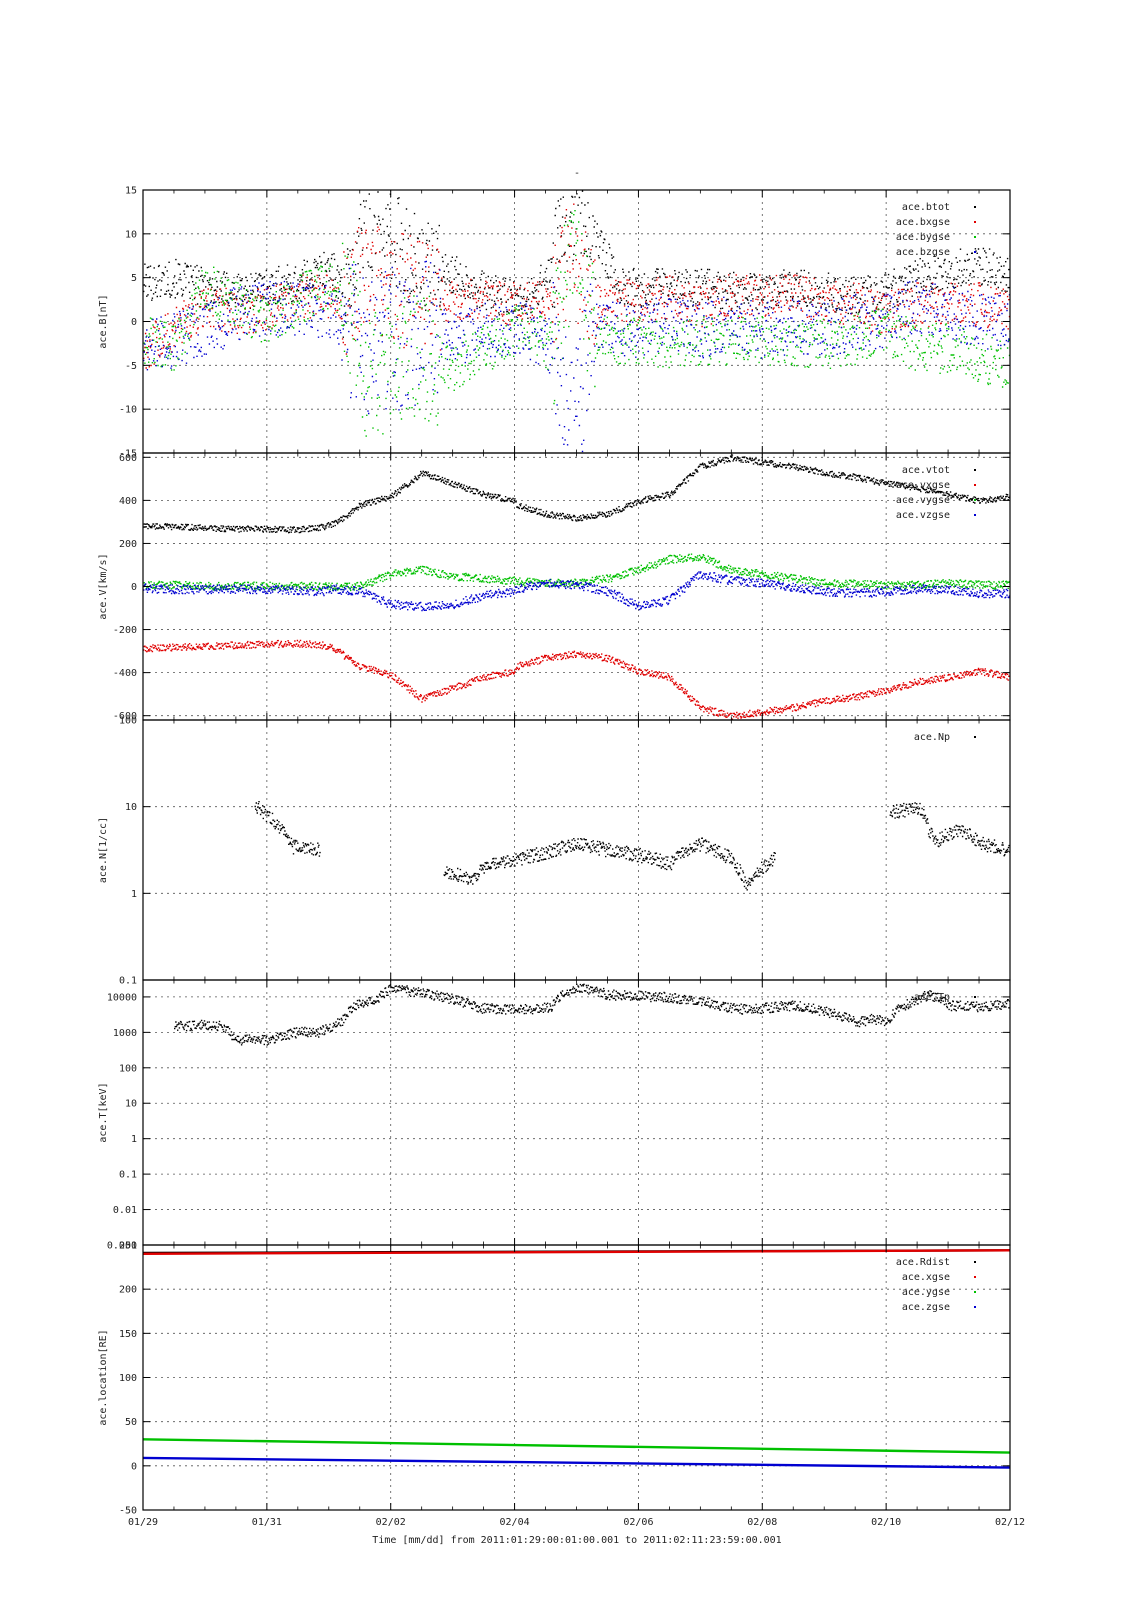  I want to click on y-tick-label: 400, so click(128, 501).